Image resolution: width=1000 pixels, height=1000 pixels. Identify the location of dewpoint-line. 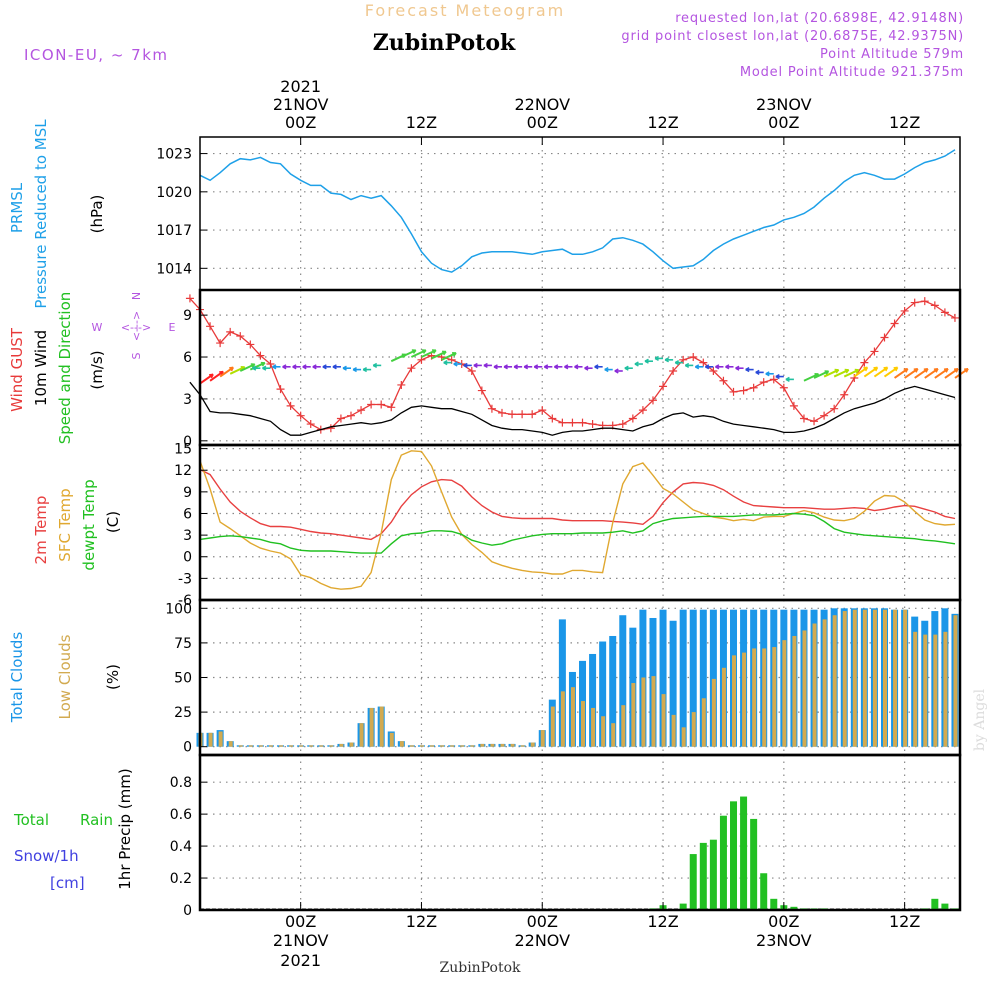
(577, 533).